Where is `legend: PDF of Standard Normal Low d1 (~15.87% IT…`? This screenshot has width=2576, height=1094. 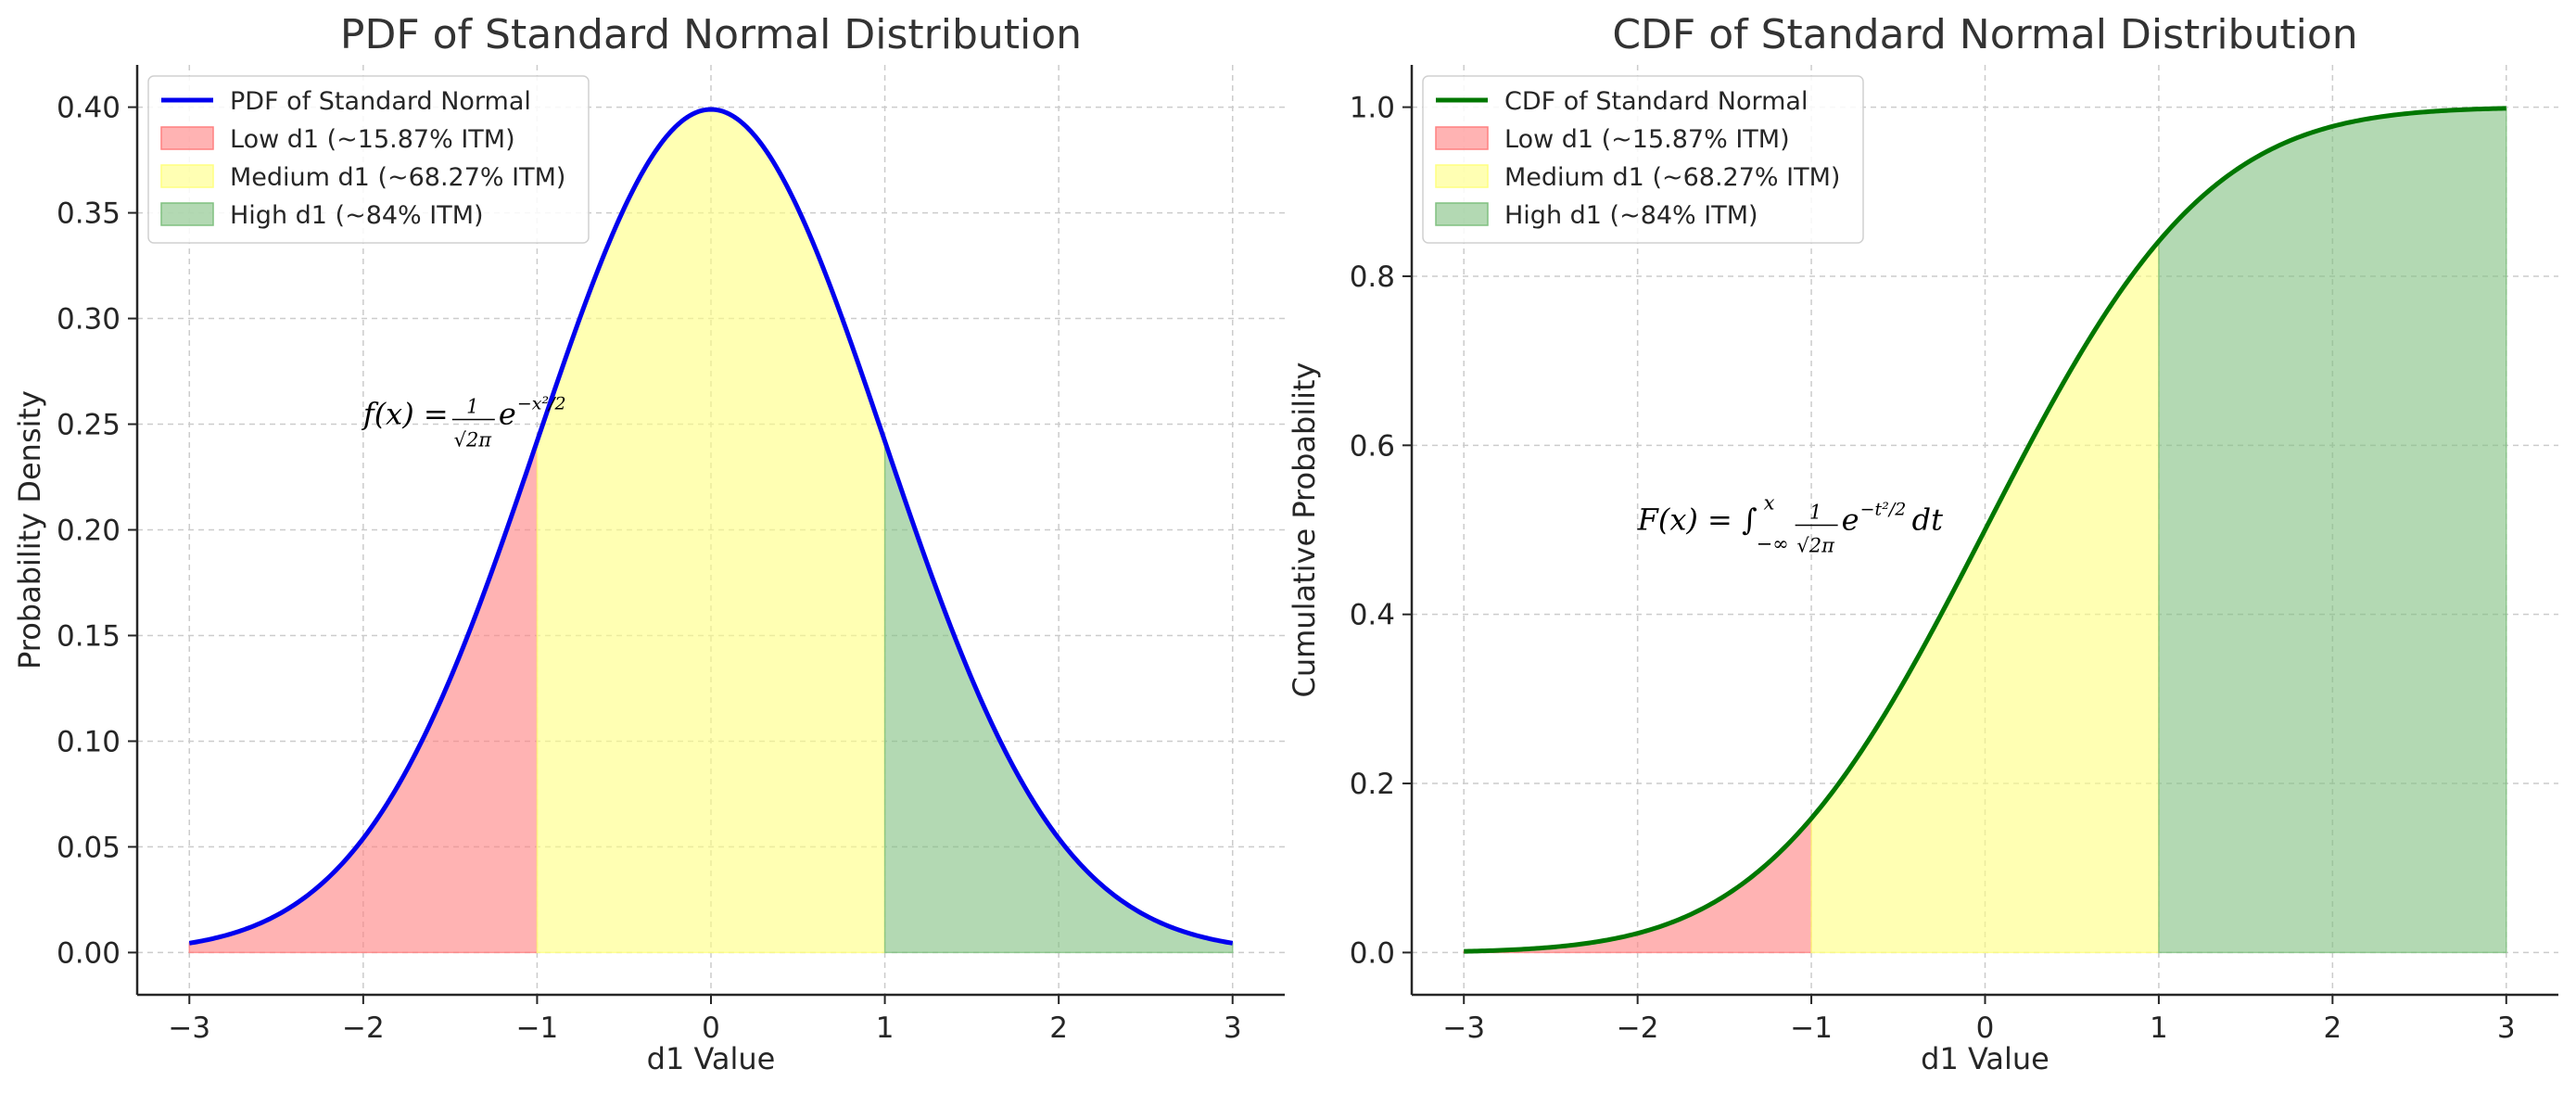
legend: PDF of Standard Normal Low d1 (~15.87% IT… is located at coordinates (368, 159).